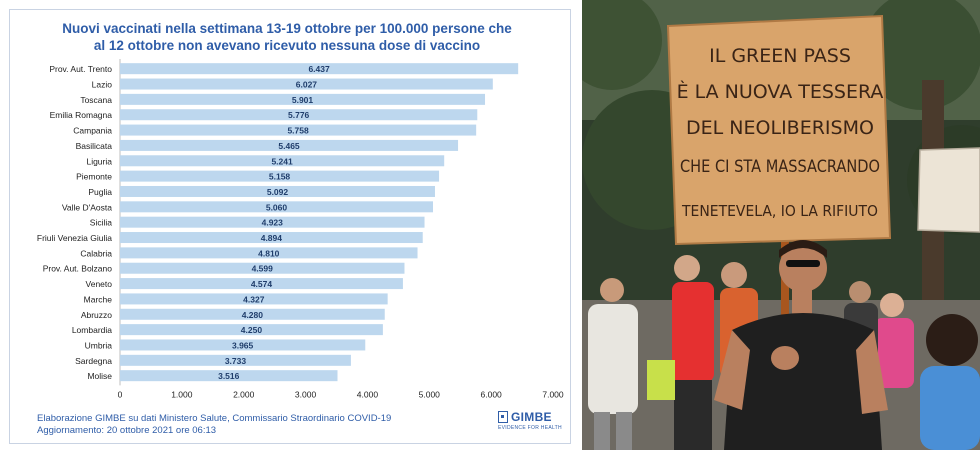 The image size is (980, 450). I want to click on category-label: Friuli Venezia Giulia, so click(74, 238).